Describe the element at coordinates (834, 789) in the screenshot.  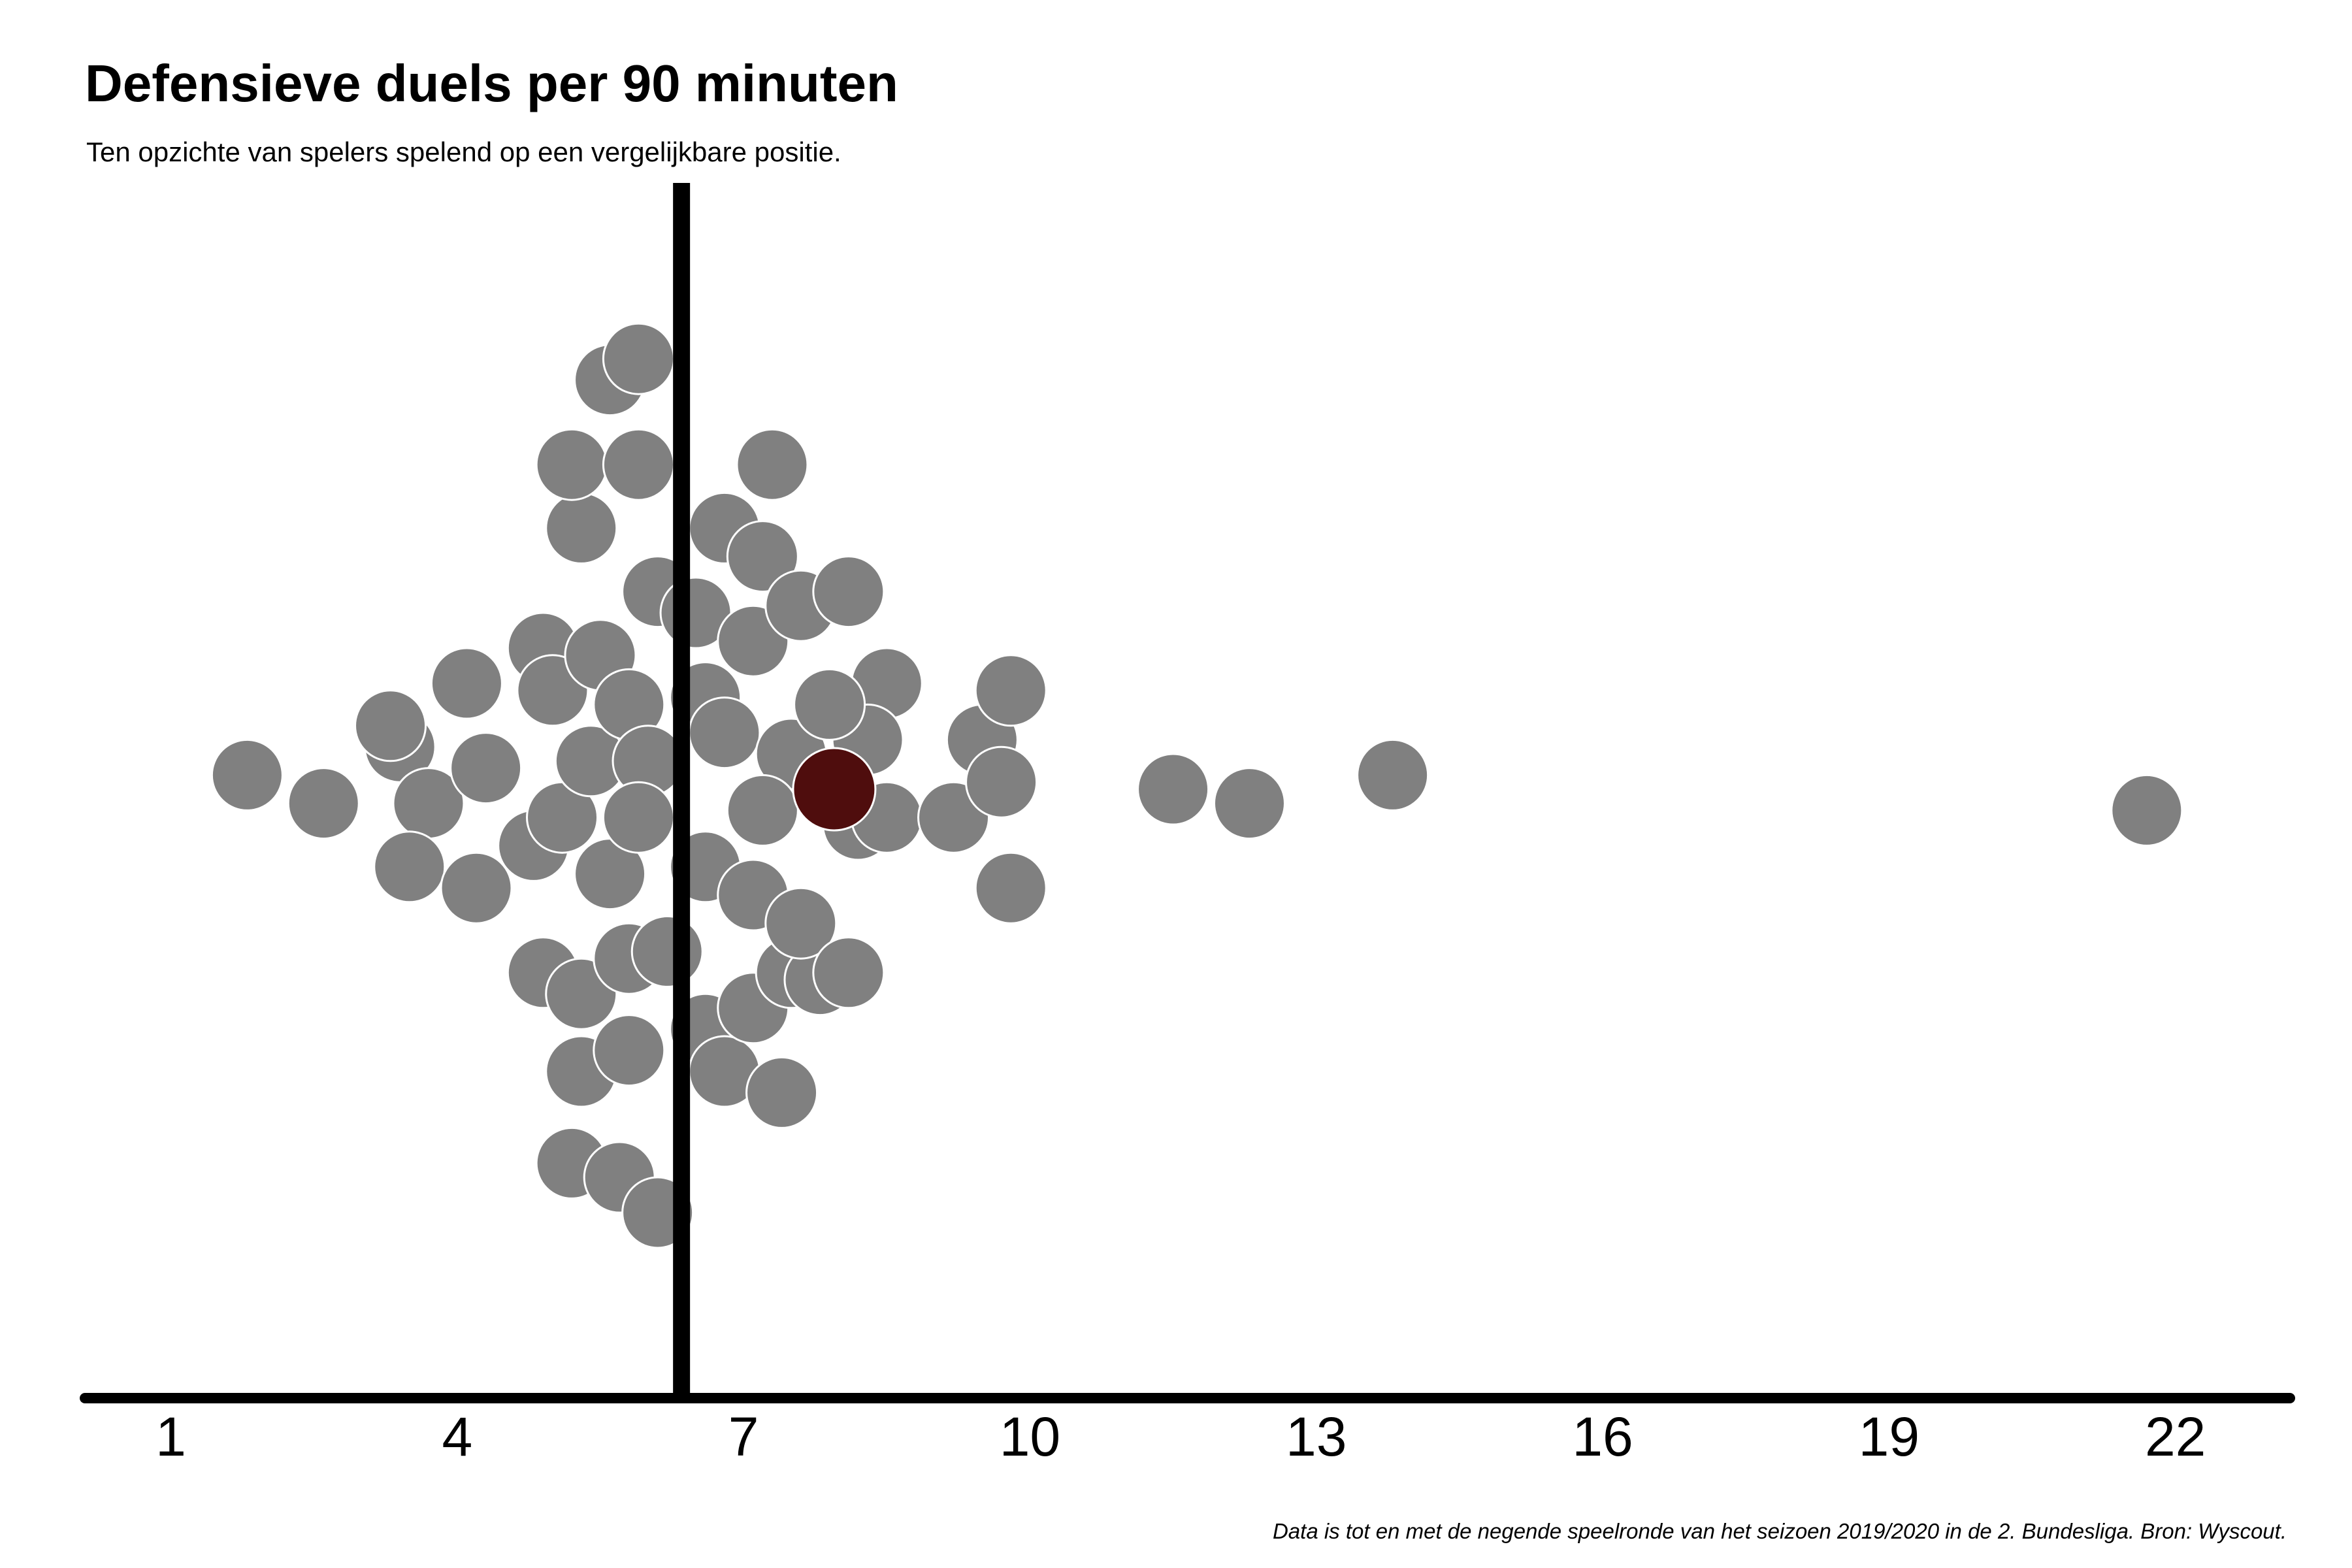
I see `highlighted-player-point` at that location.